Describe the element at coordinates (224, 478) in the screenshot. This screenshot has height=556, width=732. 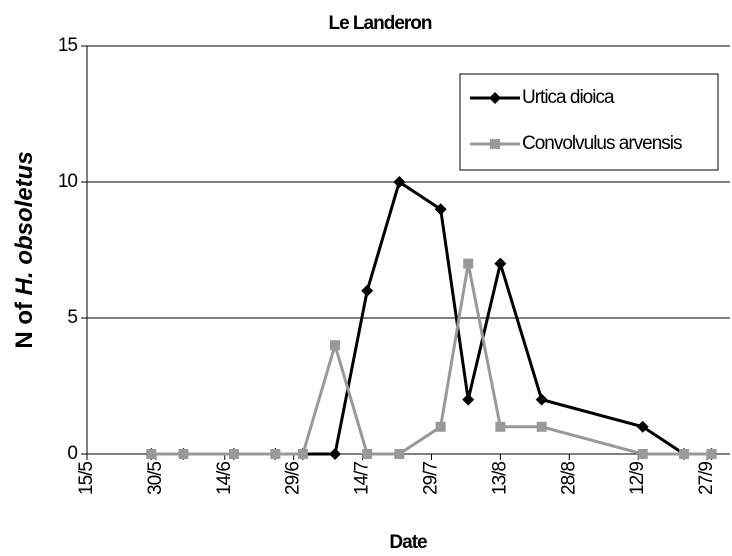
I see `x-tick-label: 14/6` at that location.